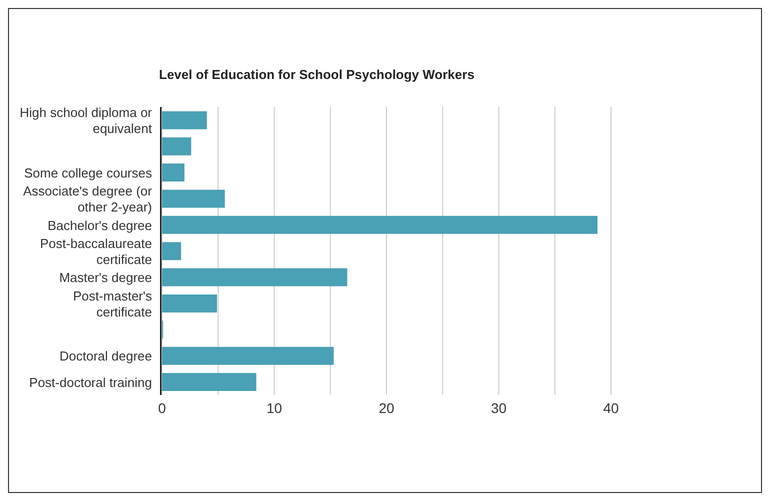 This screenshot has height=503, width=770. I want to click on x-tick-label: 0, so click(162, 408).